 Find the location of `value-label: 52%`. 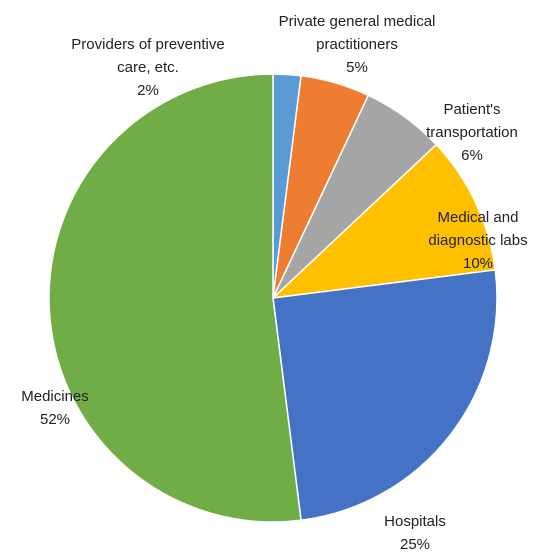

value-label: 52% is located at coordinates (55, 419).